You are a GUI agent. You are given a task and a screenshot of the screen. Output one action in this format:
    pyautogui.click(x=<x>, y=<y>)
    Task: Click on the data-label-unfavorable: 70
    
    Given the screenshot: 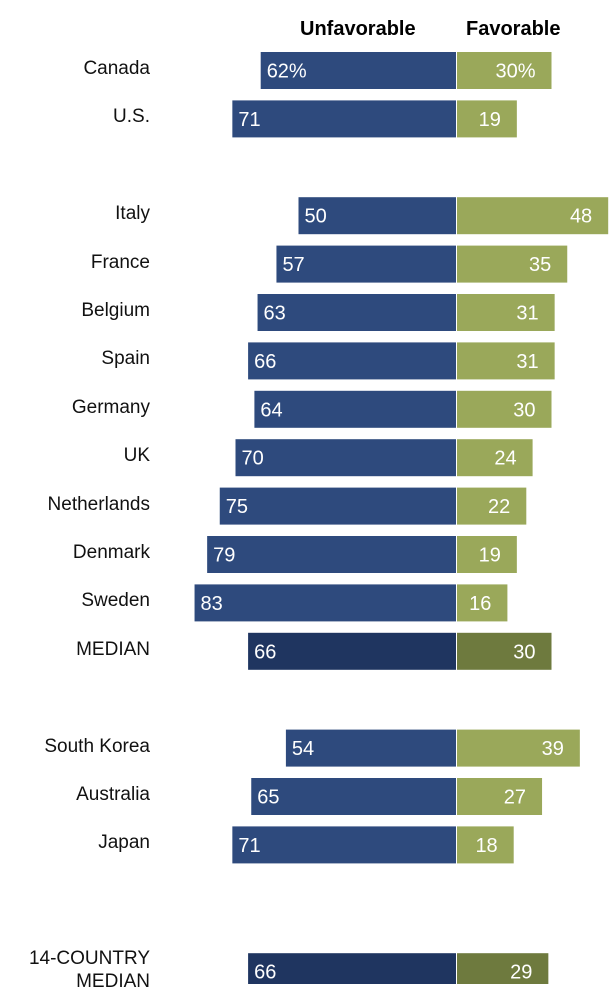 What is the action you would take?
    pyautogui.click(x=253, y=459)
    